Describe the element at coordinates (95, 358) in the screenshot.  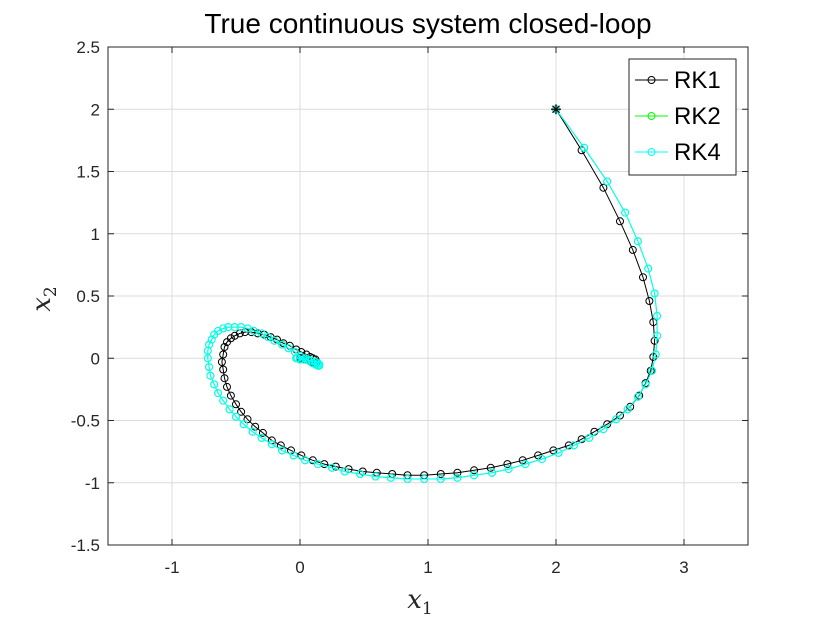
I see `y-tick-label: 0` at that location.